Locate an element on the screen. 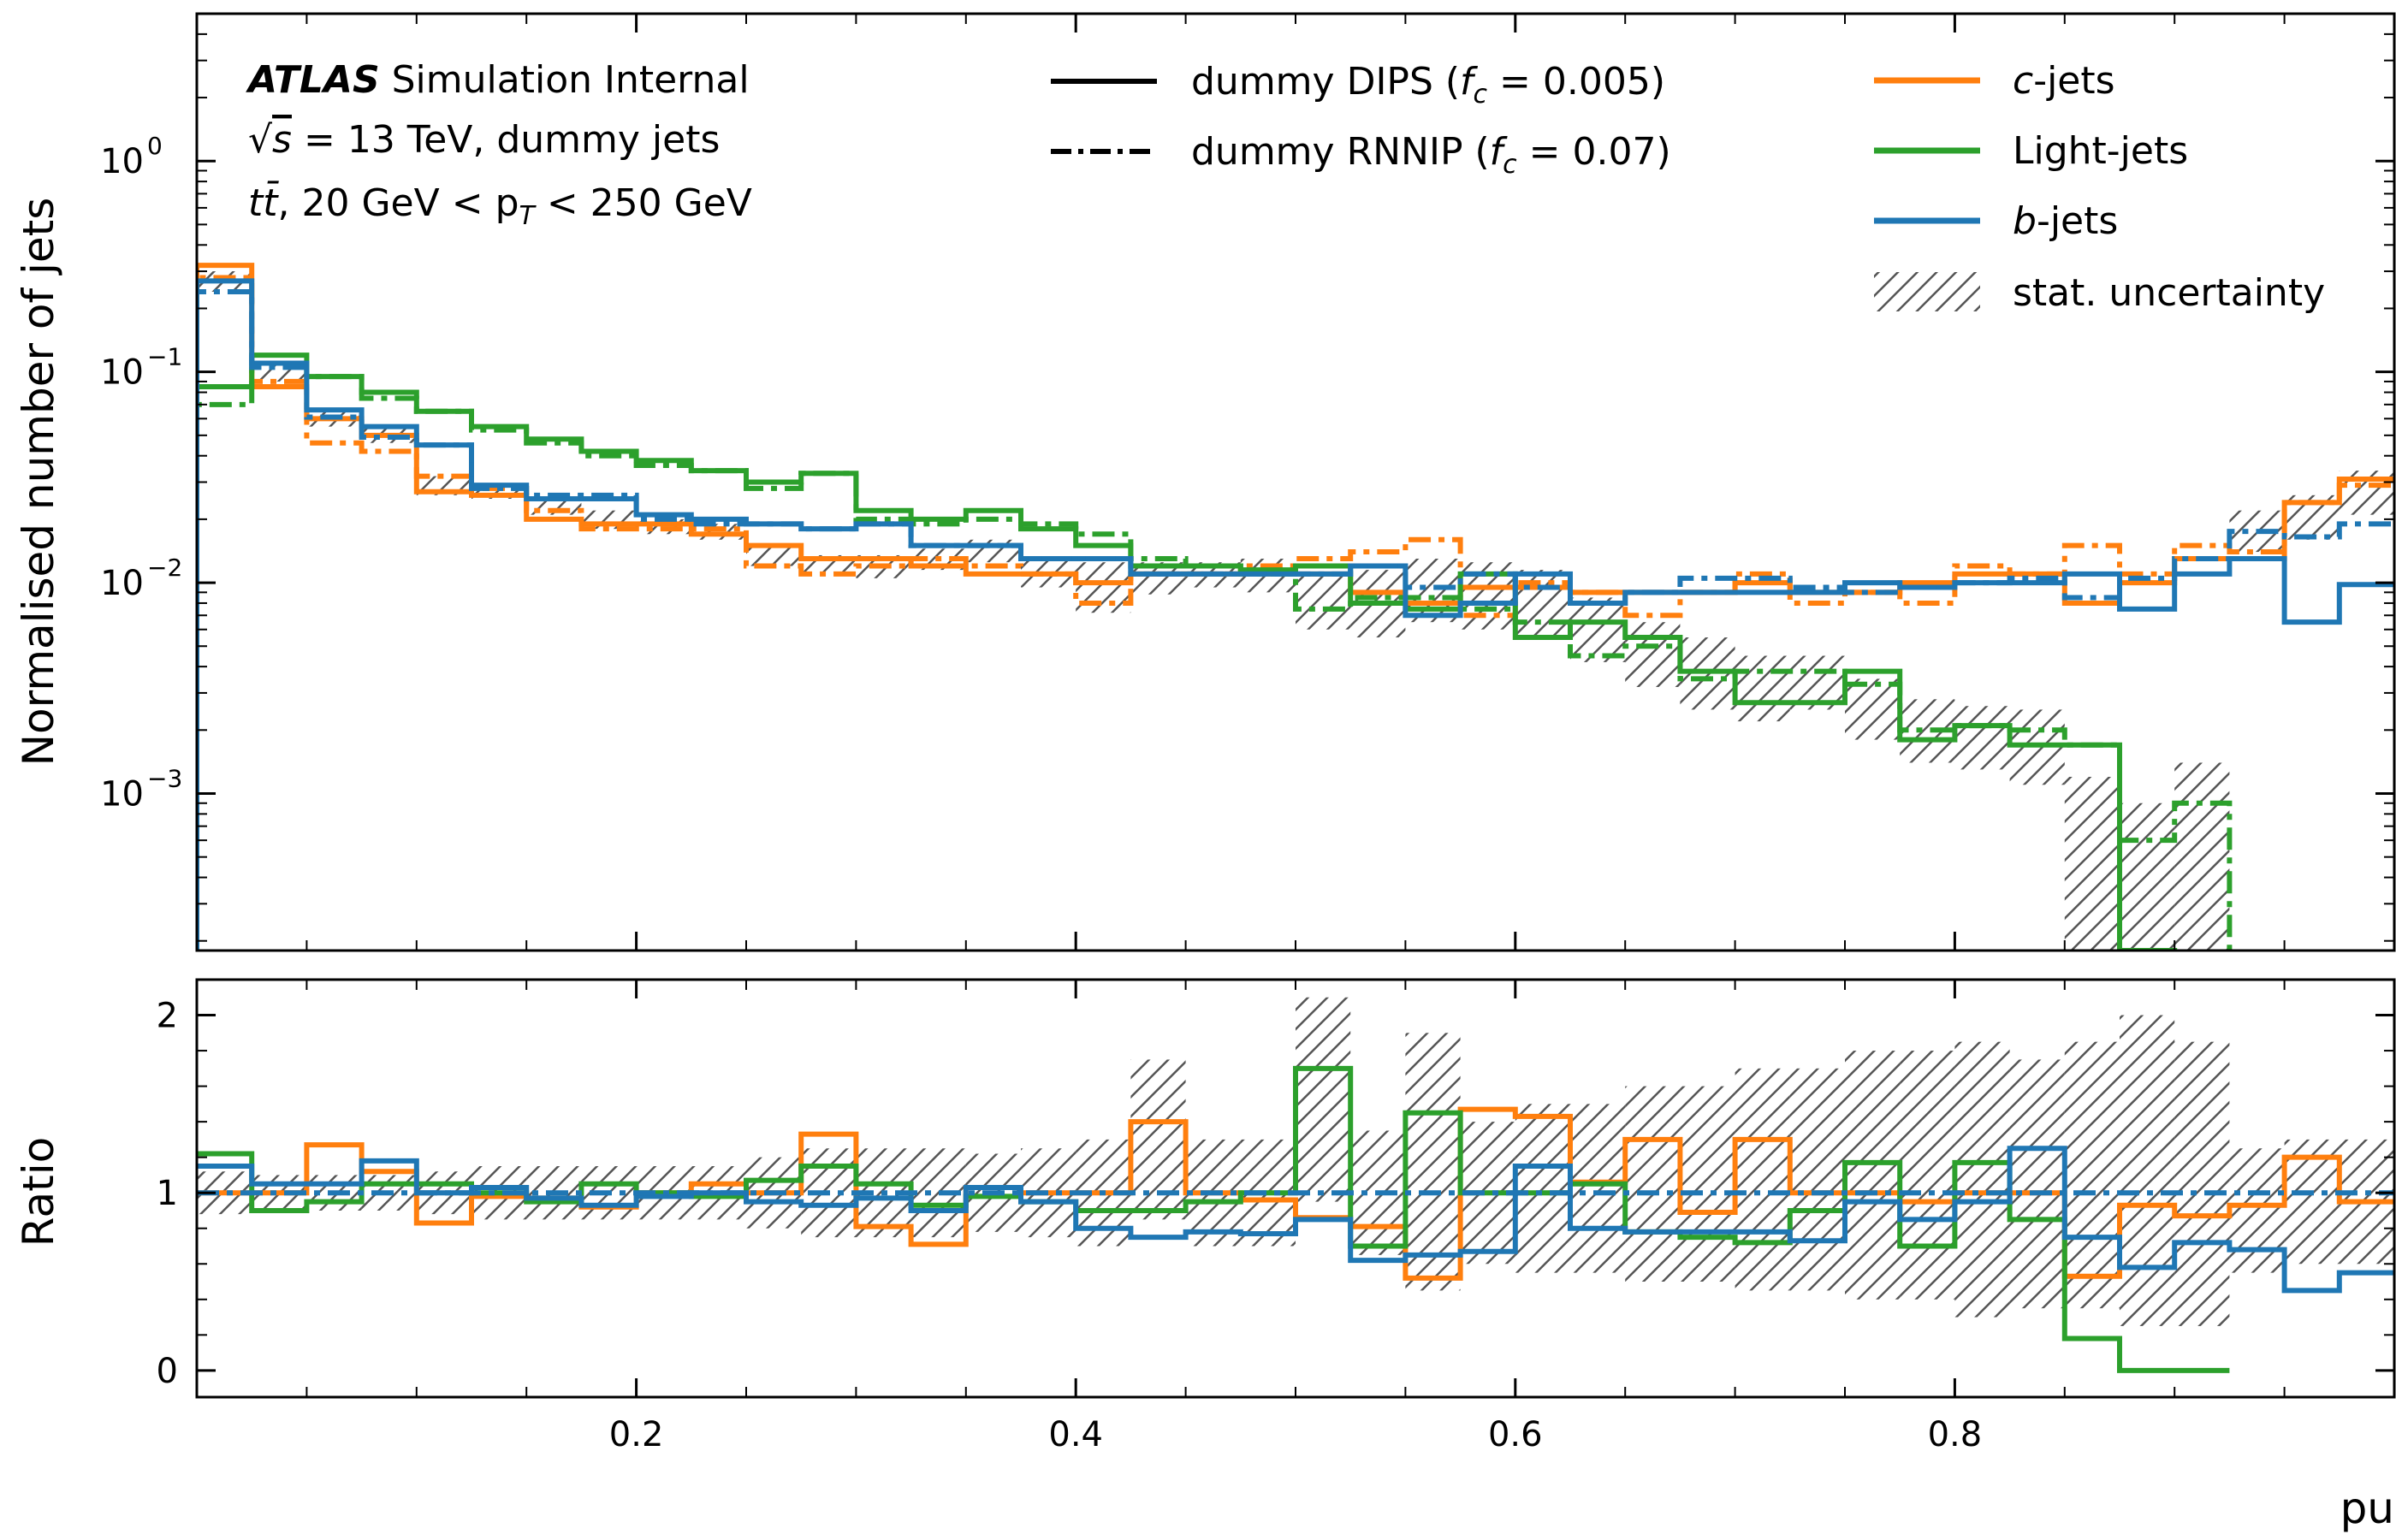  legend-rnnip-label: dummy RNNIP (fc = 0.07) is located at coordinates (1431, 155).